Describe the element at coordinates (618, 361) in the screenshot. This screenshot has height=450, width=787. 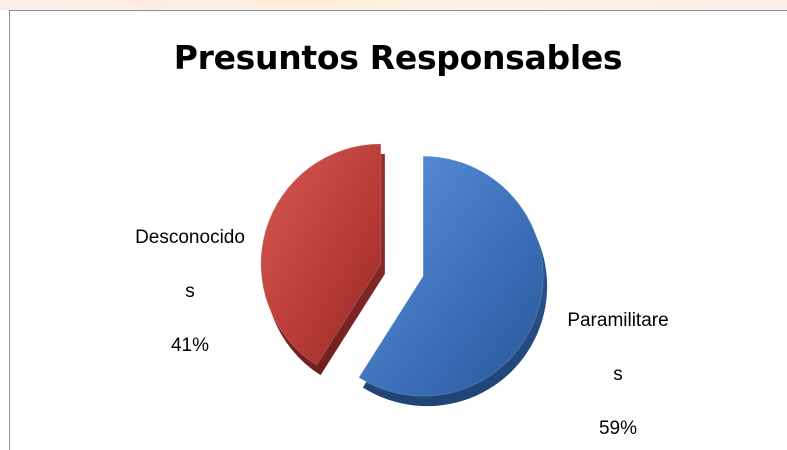
I see `slice-label-paramilitares: Paramilitare s 59%` at that location.